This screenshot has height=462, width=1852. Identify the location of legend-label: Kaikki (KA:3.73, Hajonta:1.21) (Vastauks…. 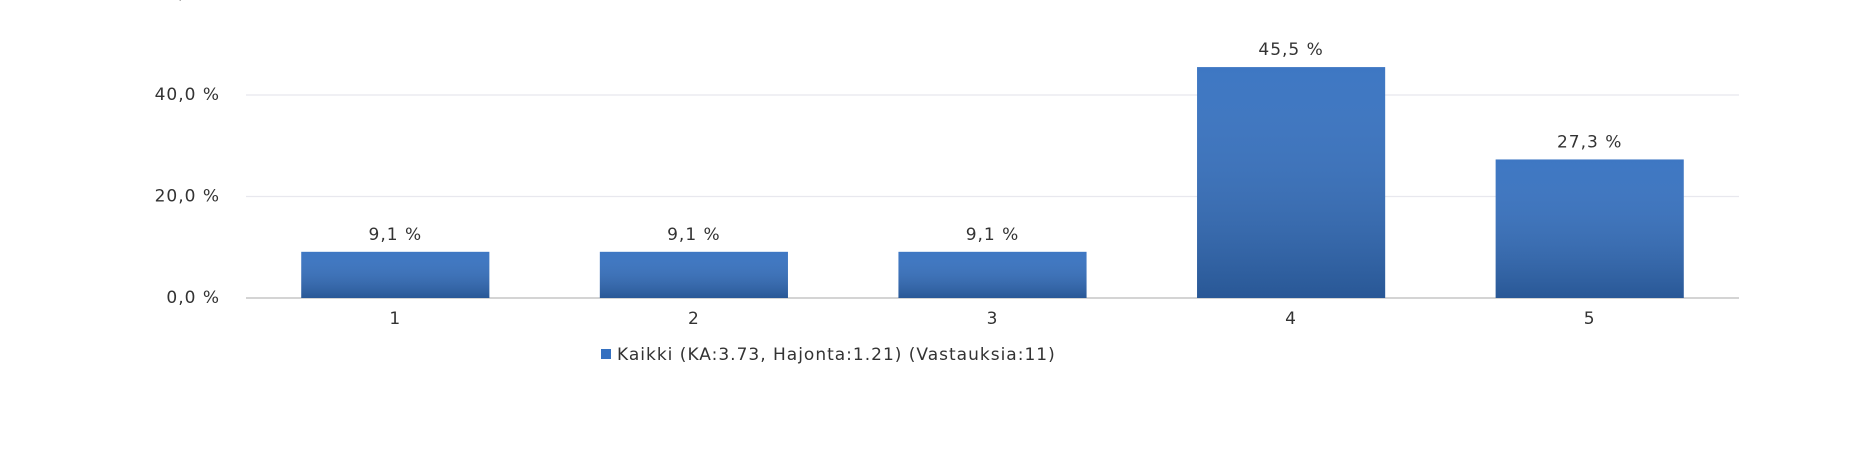
(836, 355).